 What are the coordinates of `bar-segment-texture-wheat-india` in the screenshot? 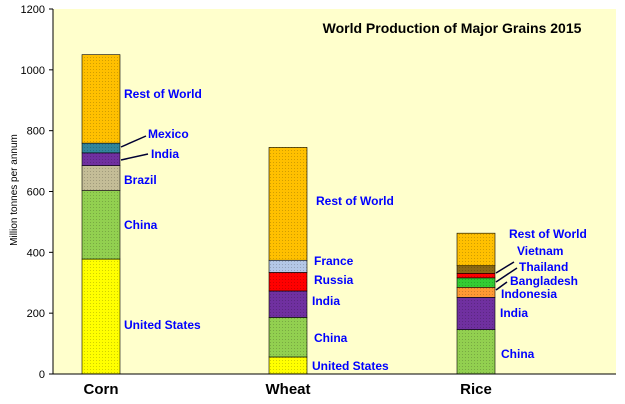 It's located at (288, 304).